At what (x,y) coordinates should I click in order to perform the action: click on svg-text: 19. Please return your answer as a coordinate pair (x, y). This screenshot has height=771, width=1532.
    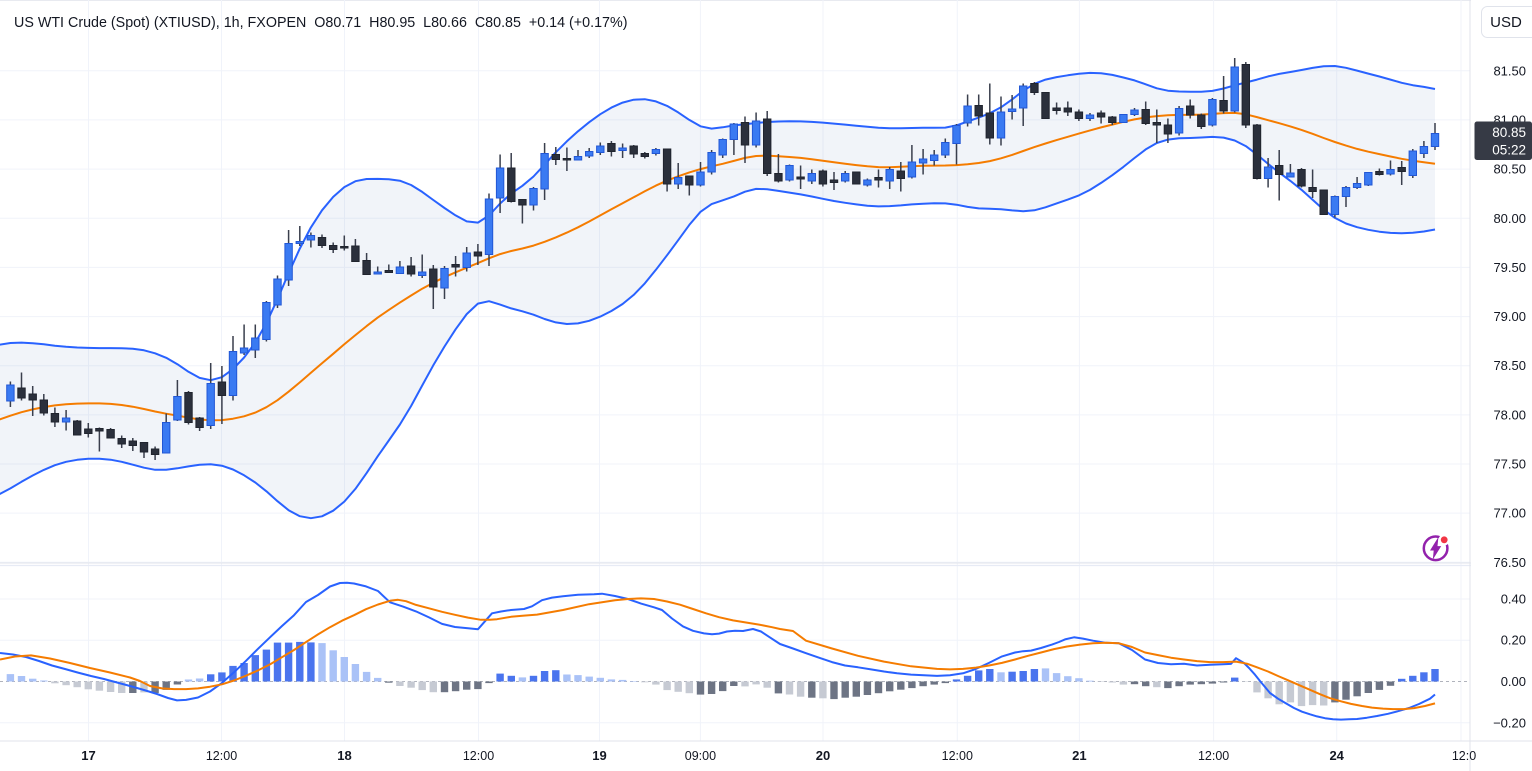
    Looking at the image, I should click on (599, 755).